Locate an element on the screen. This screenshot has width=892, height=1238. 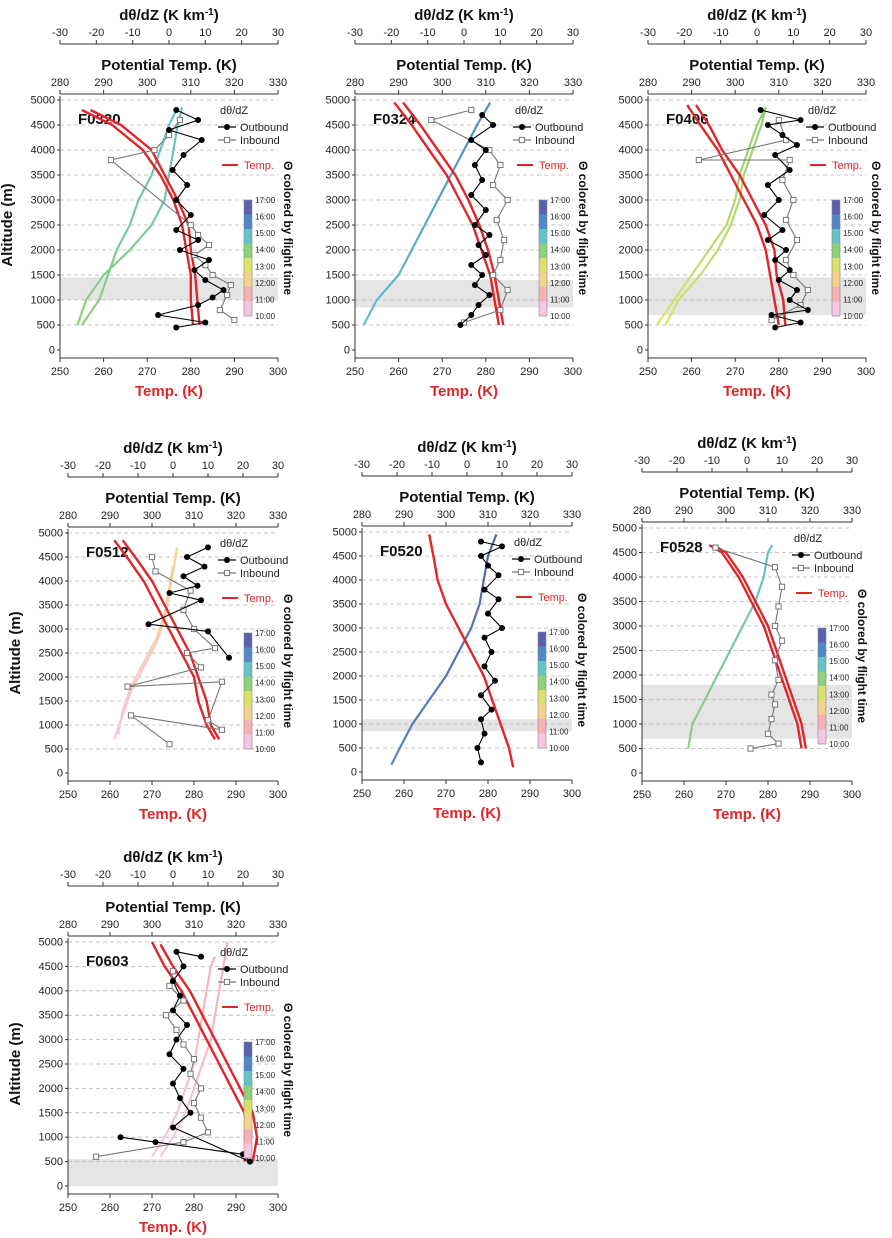
dtdz-tick-label: -20 is located at coordinates (684, 33).